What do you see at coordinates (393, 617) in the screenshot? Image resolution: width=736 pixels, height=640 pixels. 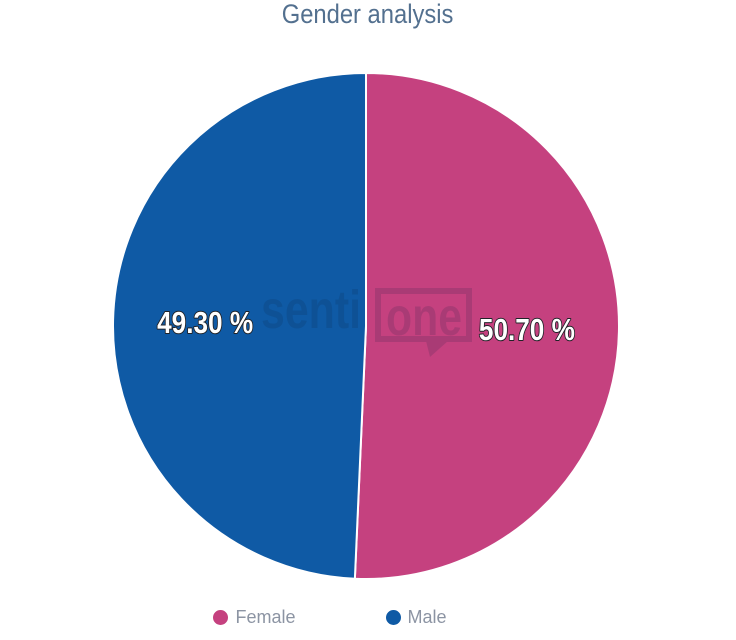 I see `legend-marker-male` at bounding box center [393, 617].